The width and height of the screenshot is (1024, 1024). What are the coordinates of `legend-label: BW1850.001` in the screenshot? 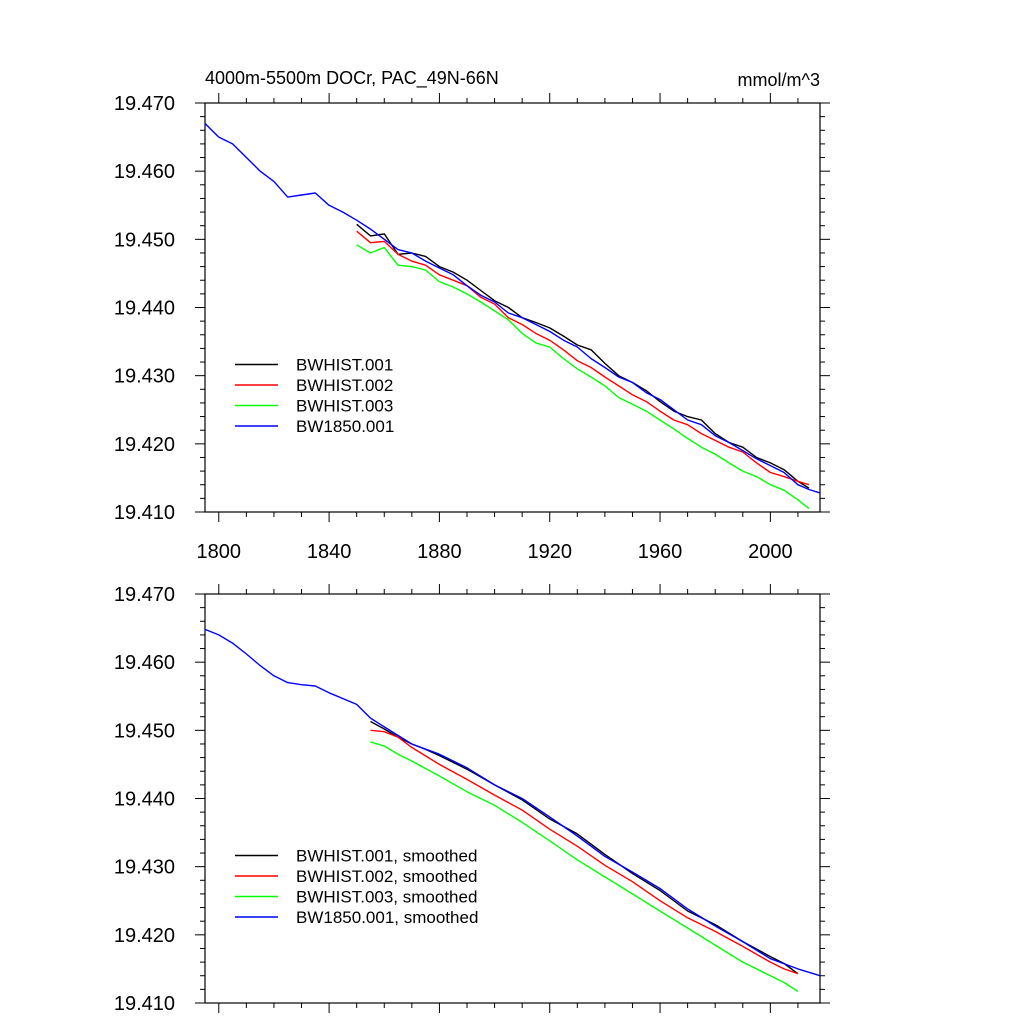 It's located at (345, 426).